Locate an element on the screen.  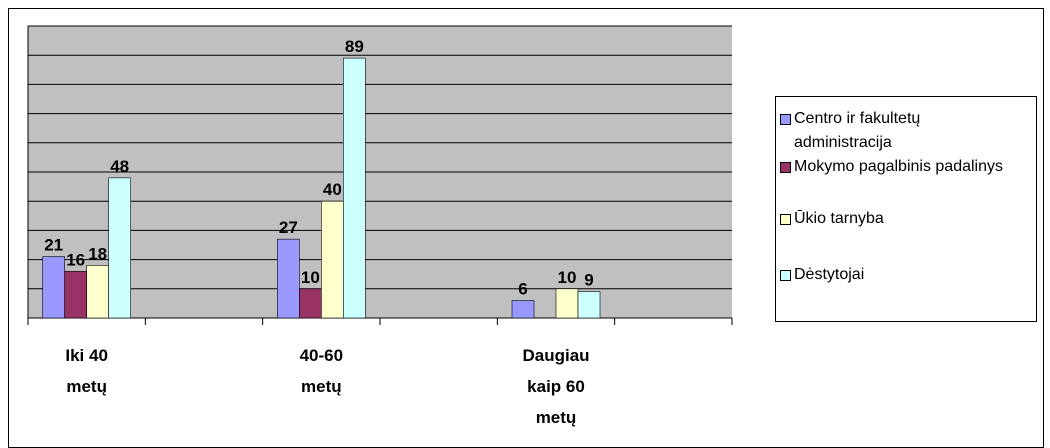
x-tick-label: 40-60 metų is located at coordinates (321, 371).